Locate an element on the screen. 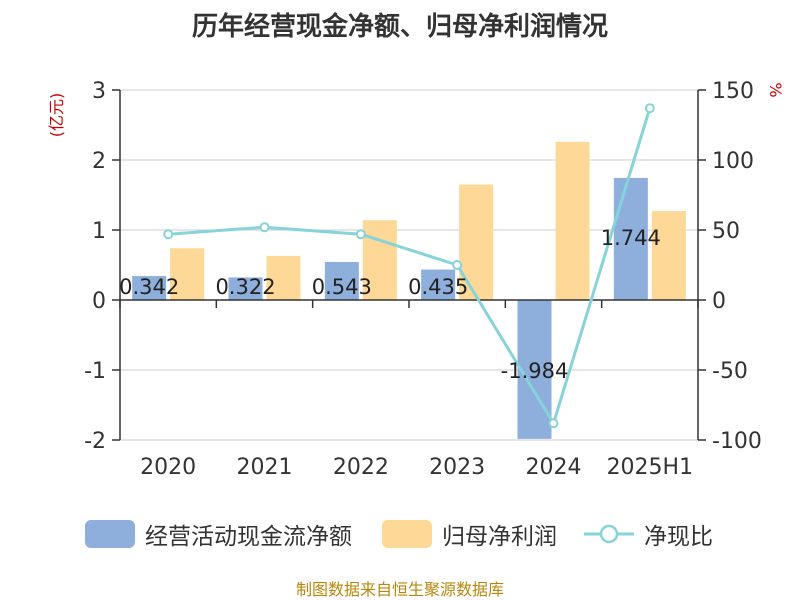  data-label-cashflow: 0.342 is located at coordinates (149, 287).